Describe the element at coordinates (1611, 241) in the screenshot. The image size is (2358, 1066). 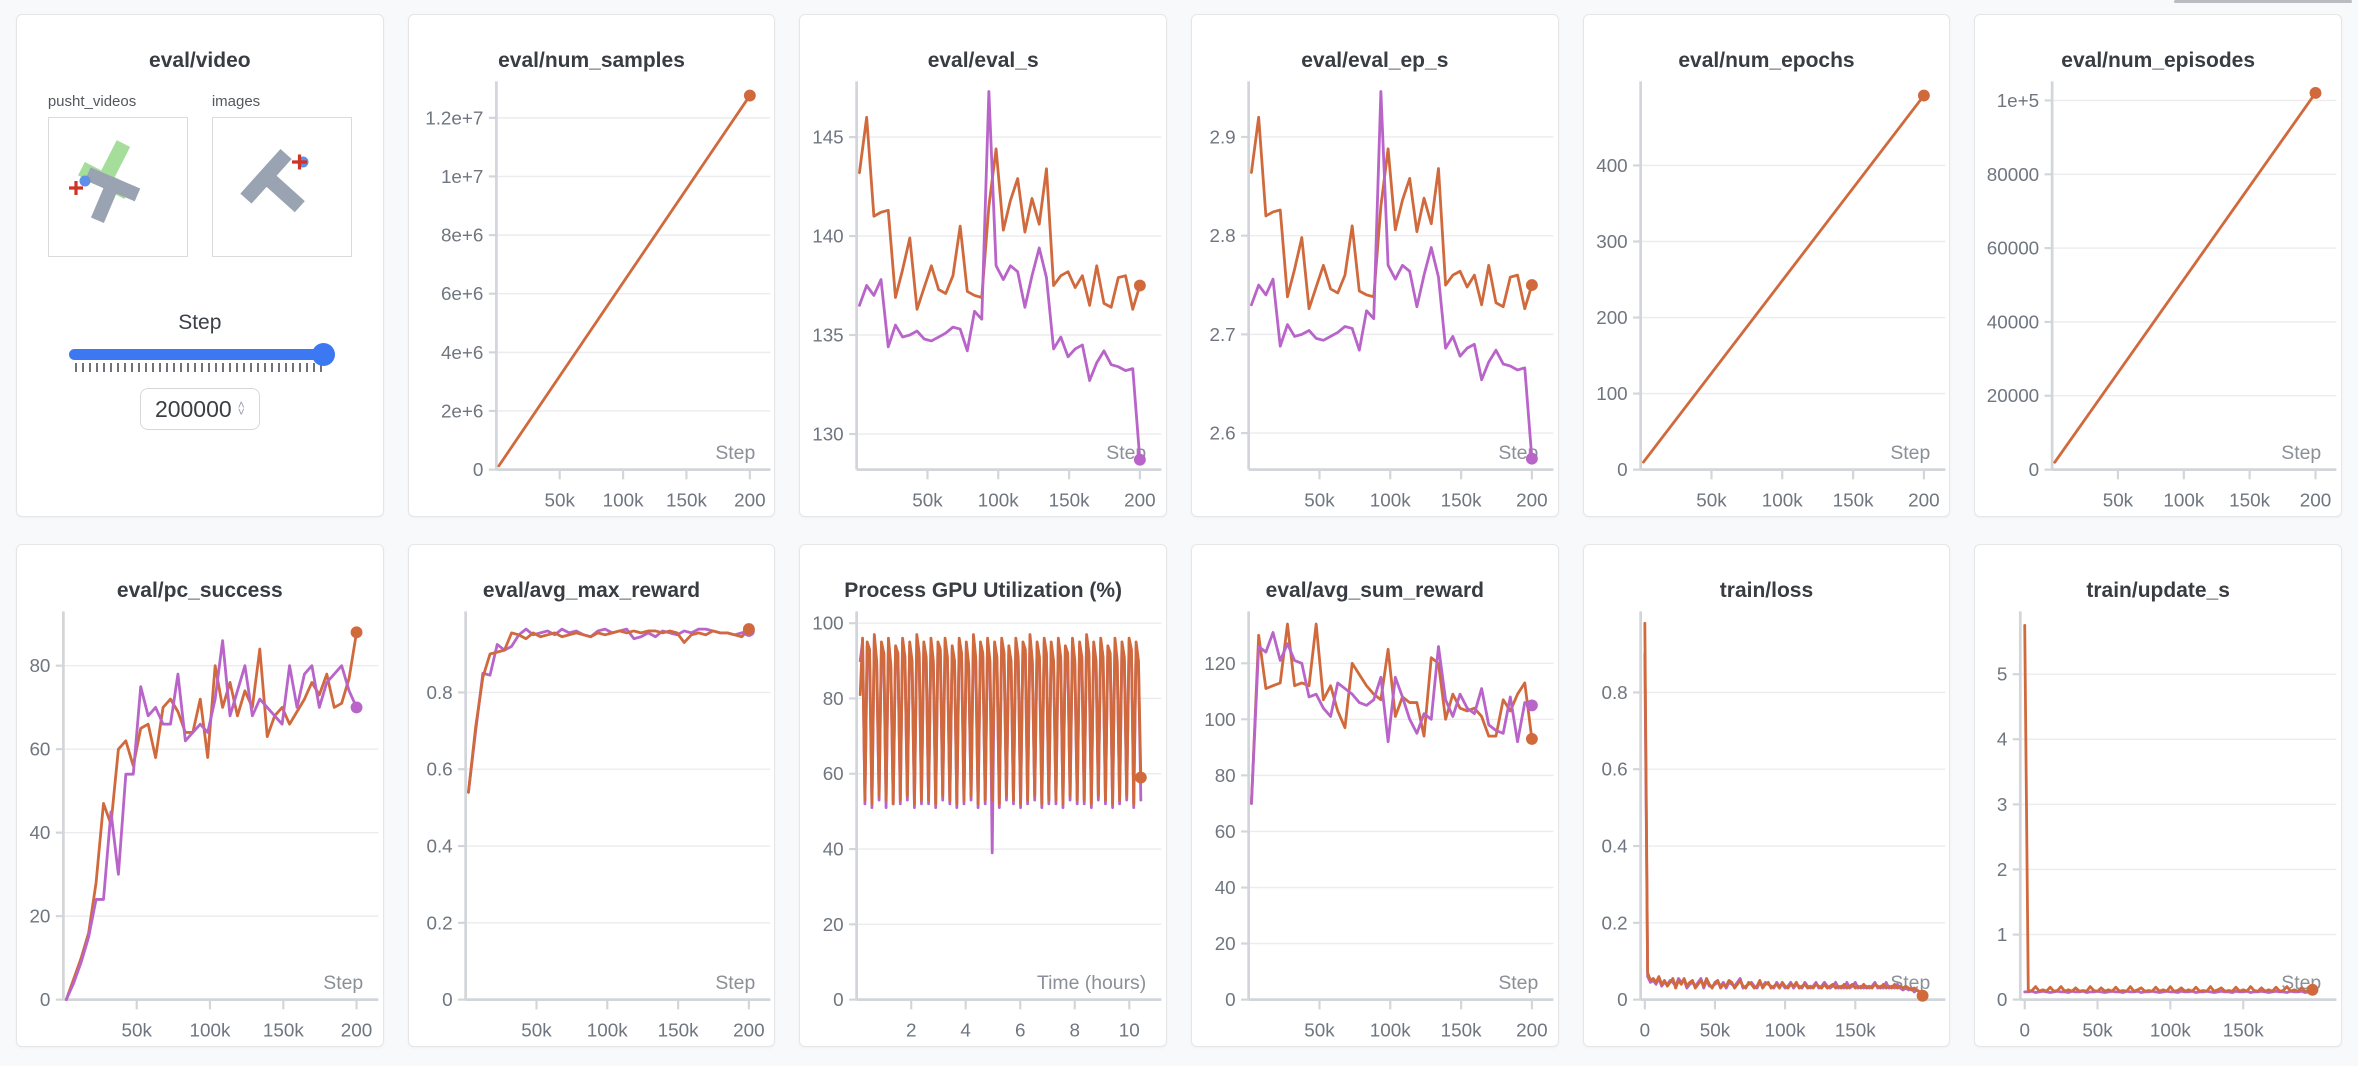
I see `y-tick-label: 300` at that location.